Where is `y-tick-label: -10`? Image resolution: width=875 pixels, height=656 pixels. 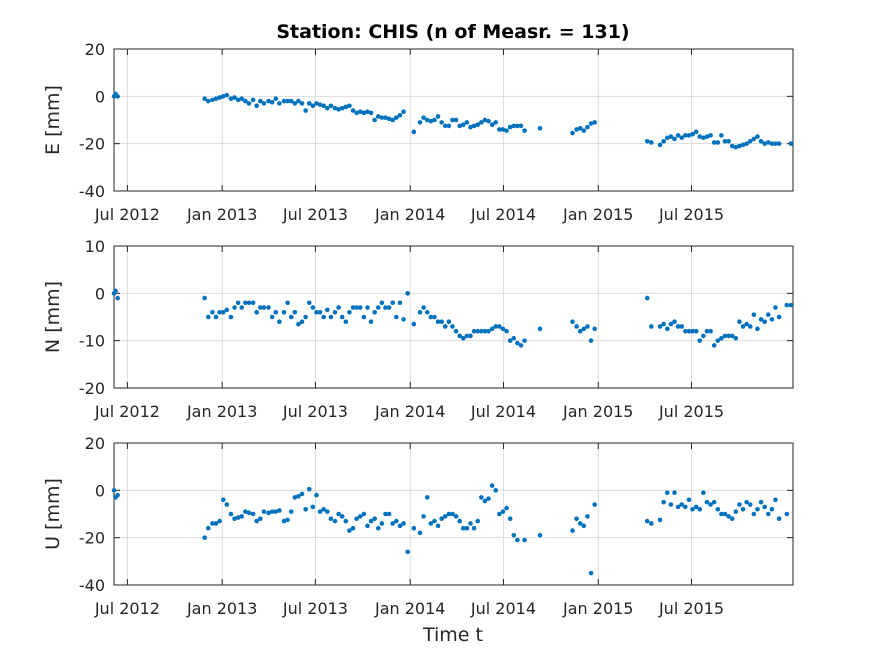 y-tick-label: -10 is located at coordinates (92, 341).